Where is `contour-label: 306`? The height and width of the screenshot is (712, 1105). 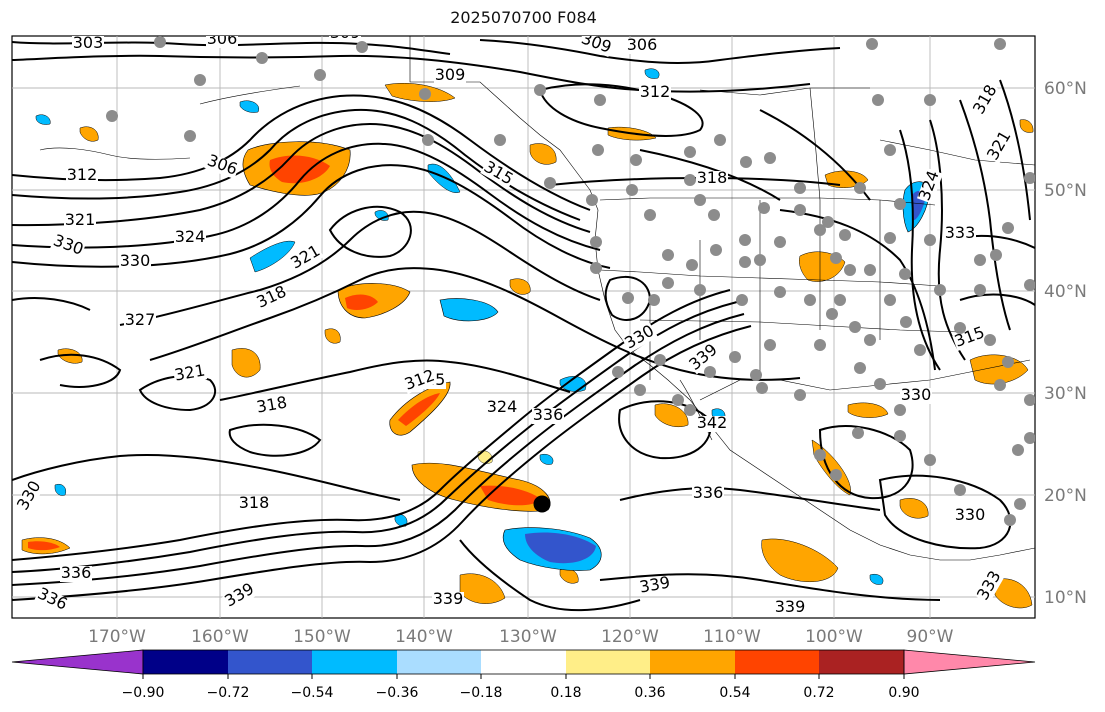
contour-label: 306 is located at coordinates (642, 44).